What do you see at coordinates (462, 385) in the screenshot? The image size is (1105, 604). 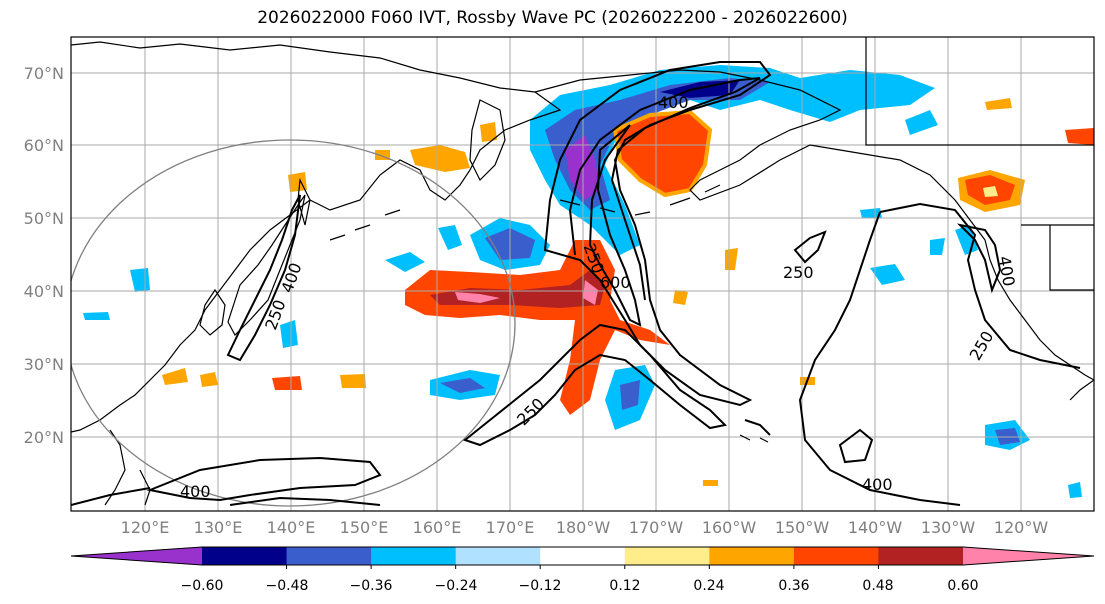 I see `negative-anomaly-small-2-core` at bounding box center [462, 385].